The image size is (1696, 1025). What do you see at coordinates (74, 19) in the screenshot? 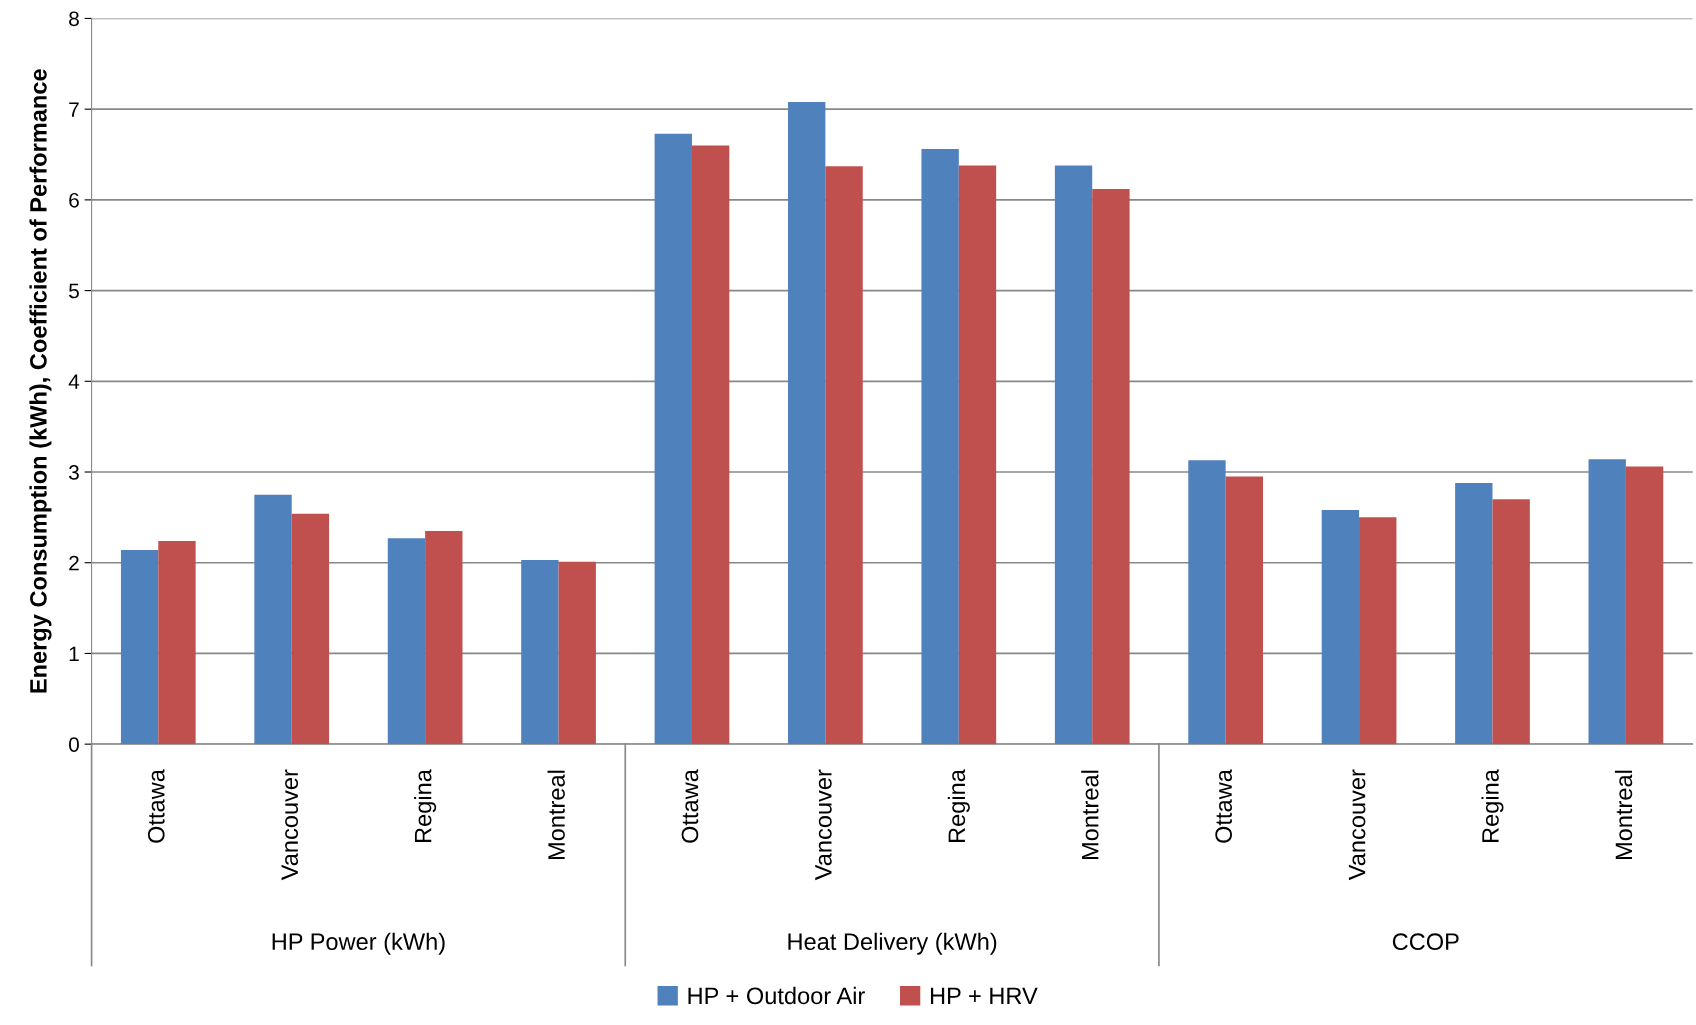
I see `y-tick-label: 8` at bounding box center [74, 19].